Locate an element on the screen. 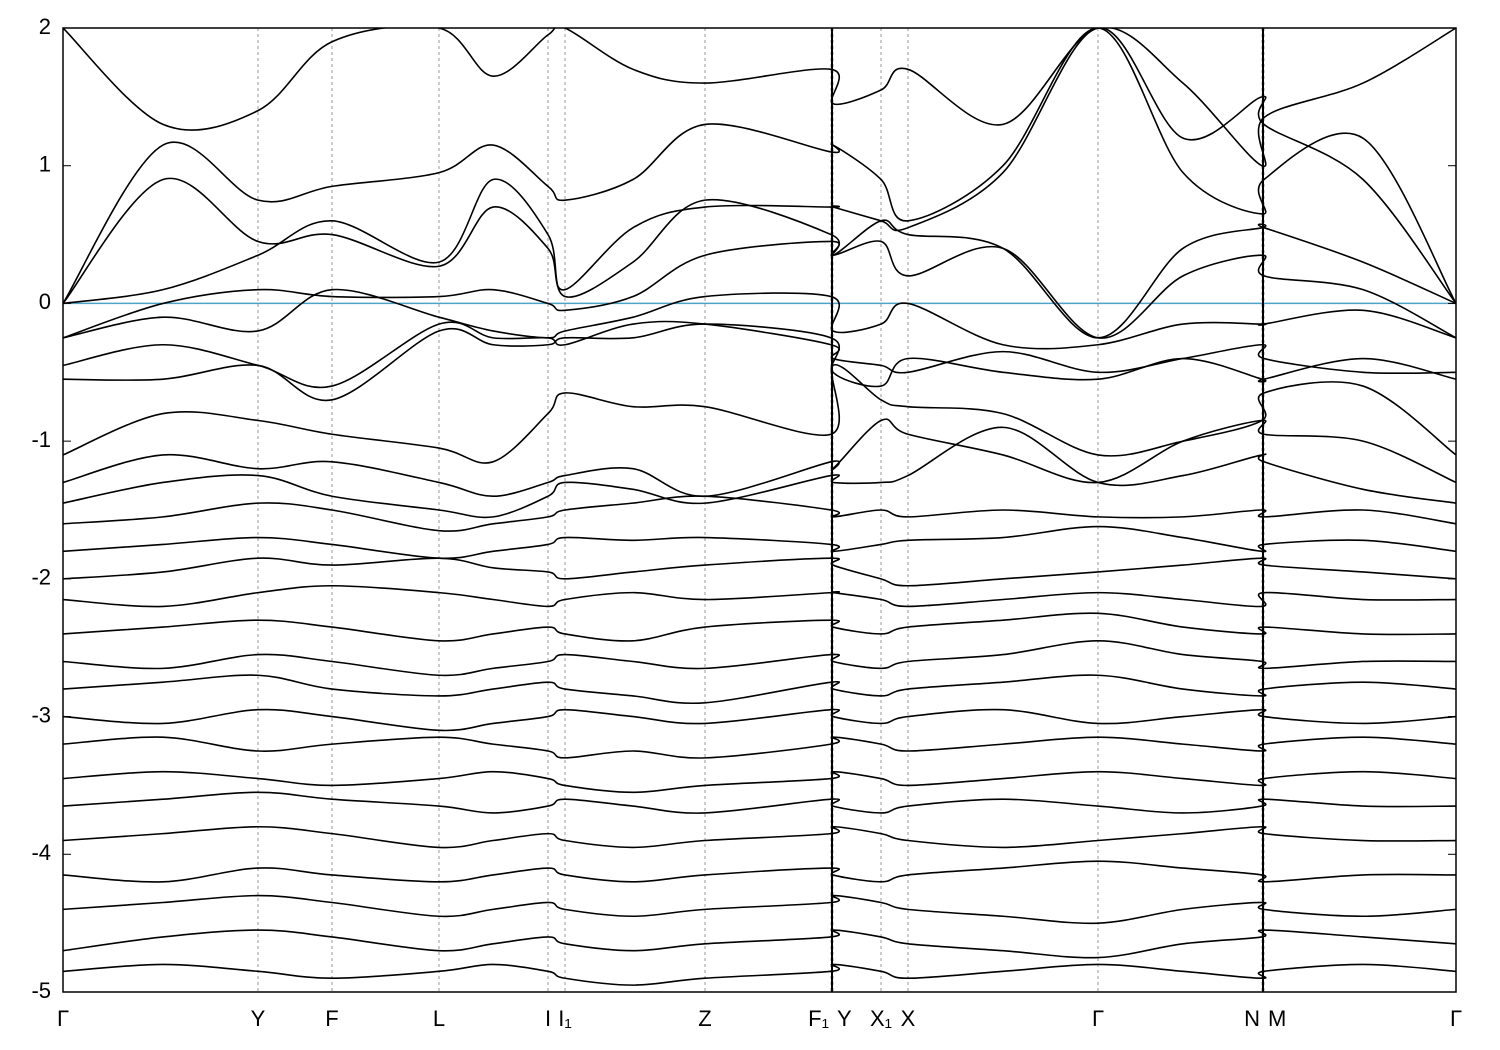 This screenshot has height=1050, width=1500. x-tick-label: M is located at coordinates (1277, 1018).